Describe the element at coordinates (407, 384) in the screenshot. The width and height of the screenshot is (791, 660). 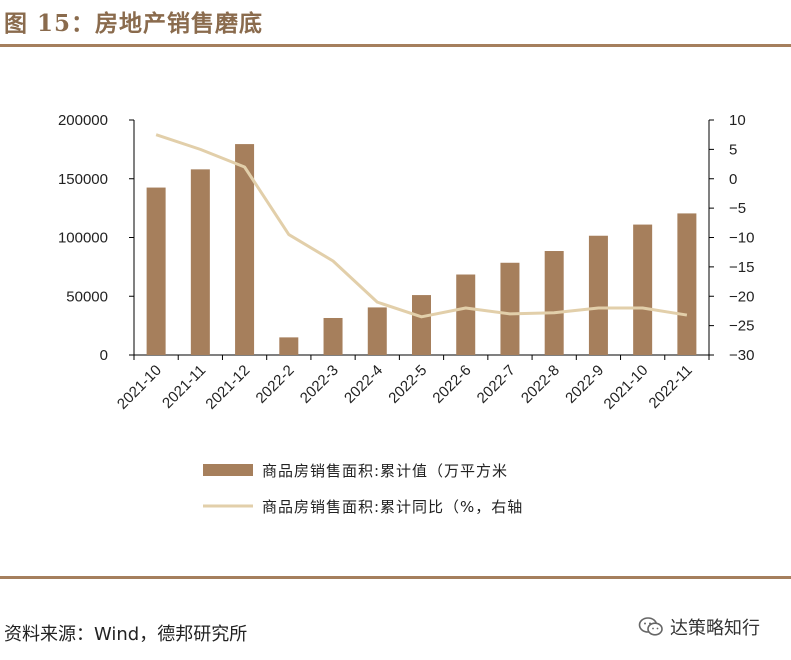
I see `x-tick-label: 2022-5` at that location.